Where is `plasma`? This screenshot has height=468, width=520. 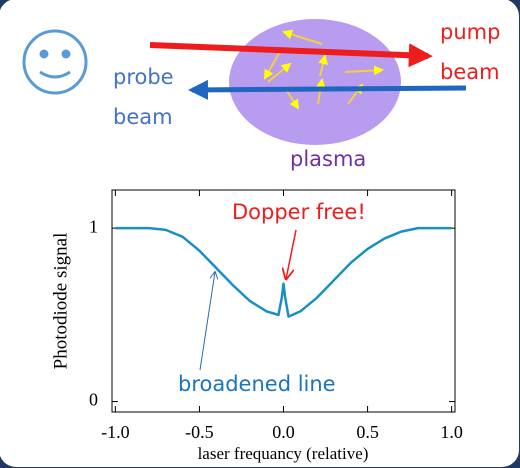 plasma is located at coordinates (315, 82).